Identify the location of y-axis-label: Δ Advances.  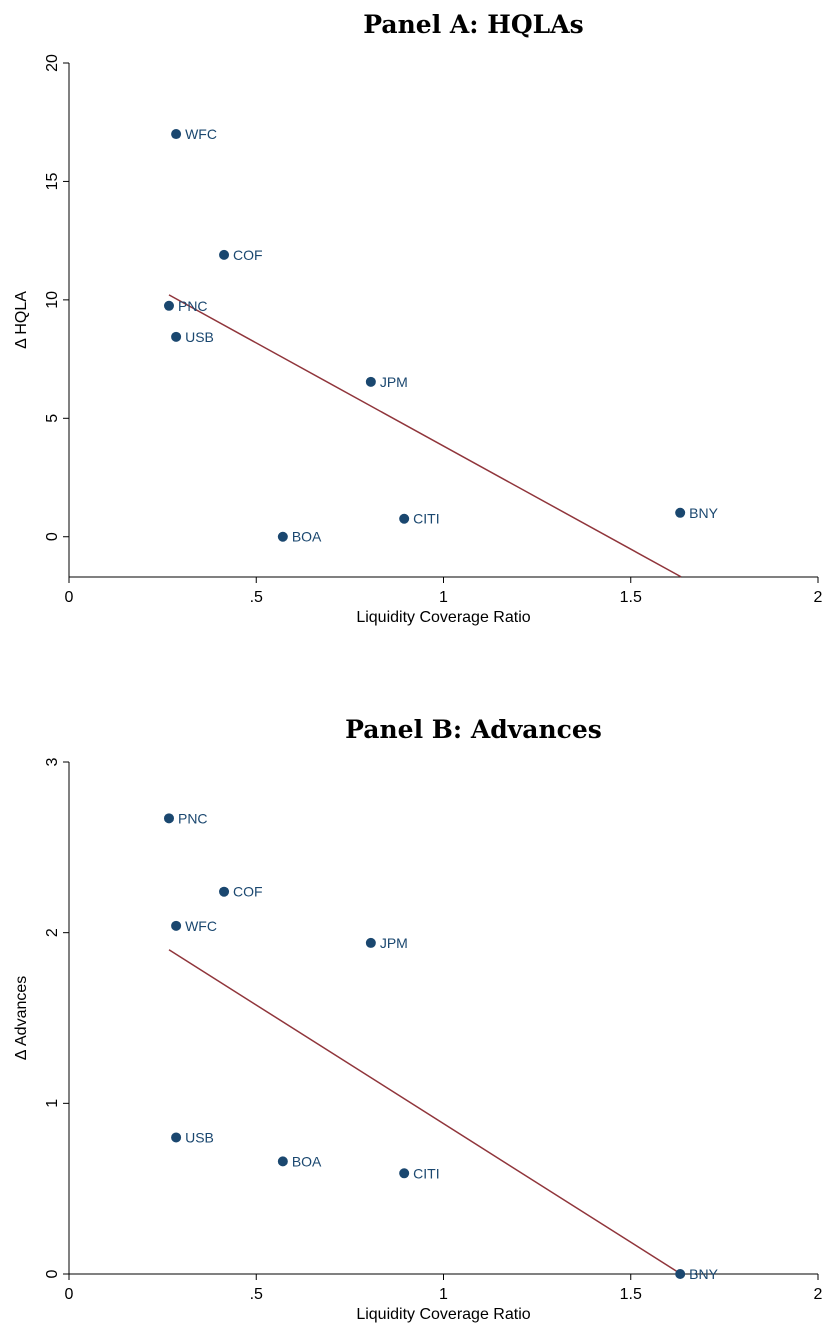
(21, 1018).